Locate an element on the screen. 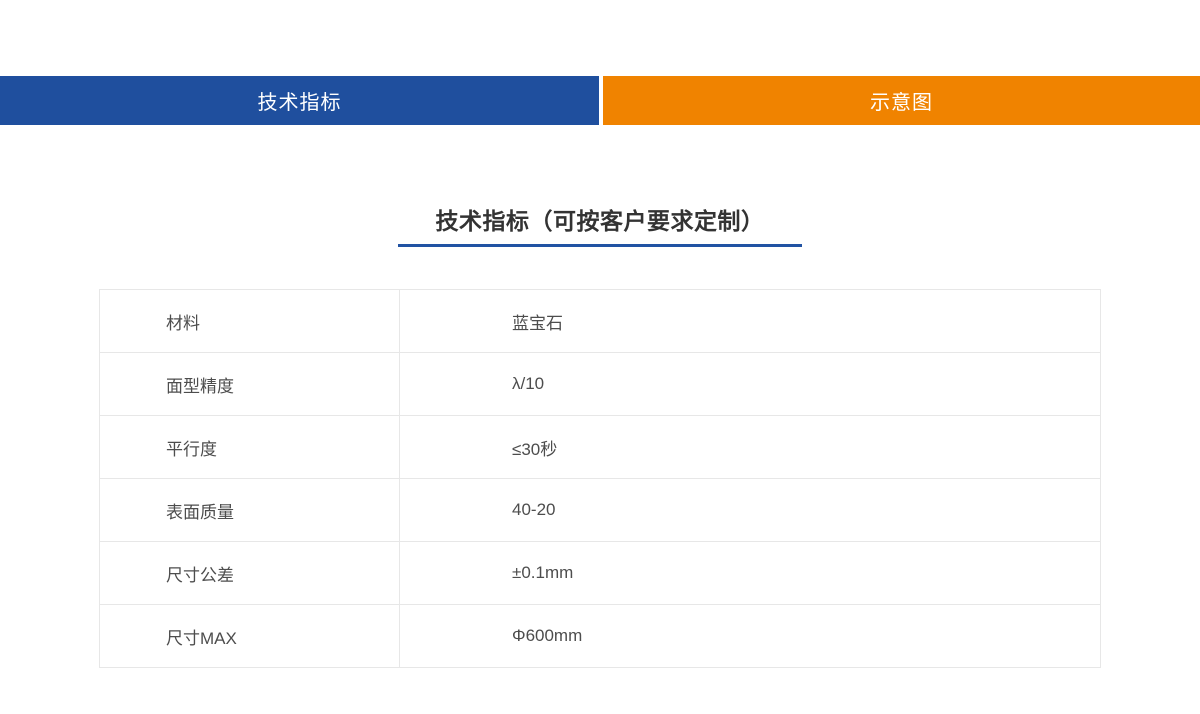 Image resolution: width=1200 pixels, height=714 pixels. table-row: 尺寸MAX Φ600mm is located at coordinates (600, 636).